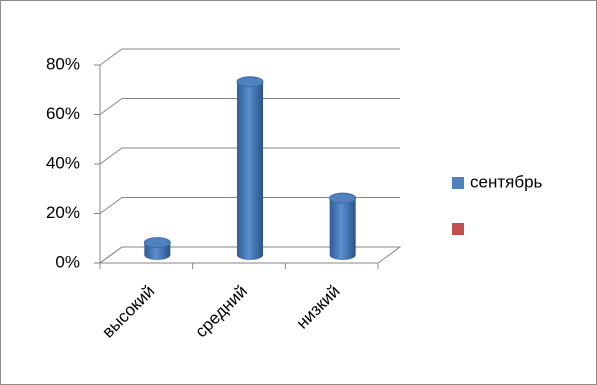  What do you see at coordinates (63, 113) in the screenshot?
I see `y-tick-label: 60%` at bounding box center [63, 113].